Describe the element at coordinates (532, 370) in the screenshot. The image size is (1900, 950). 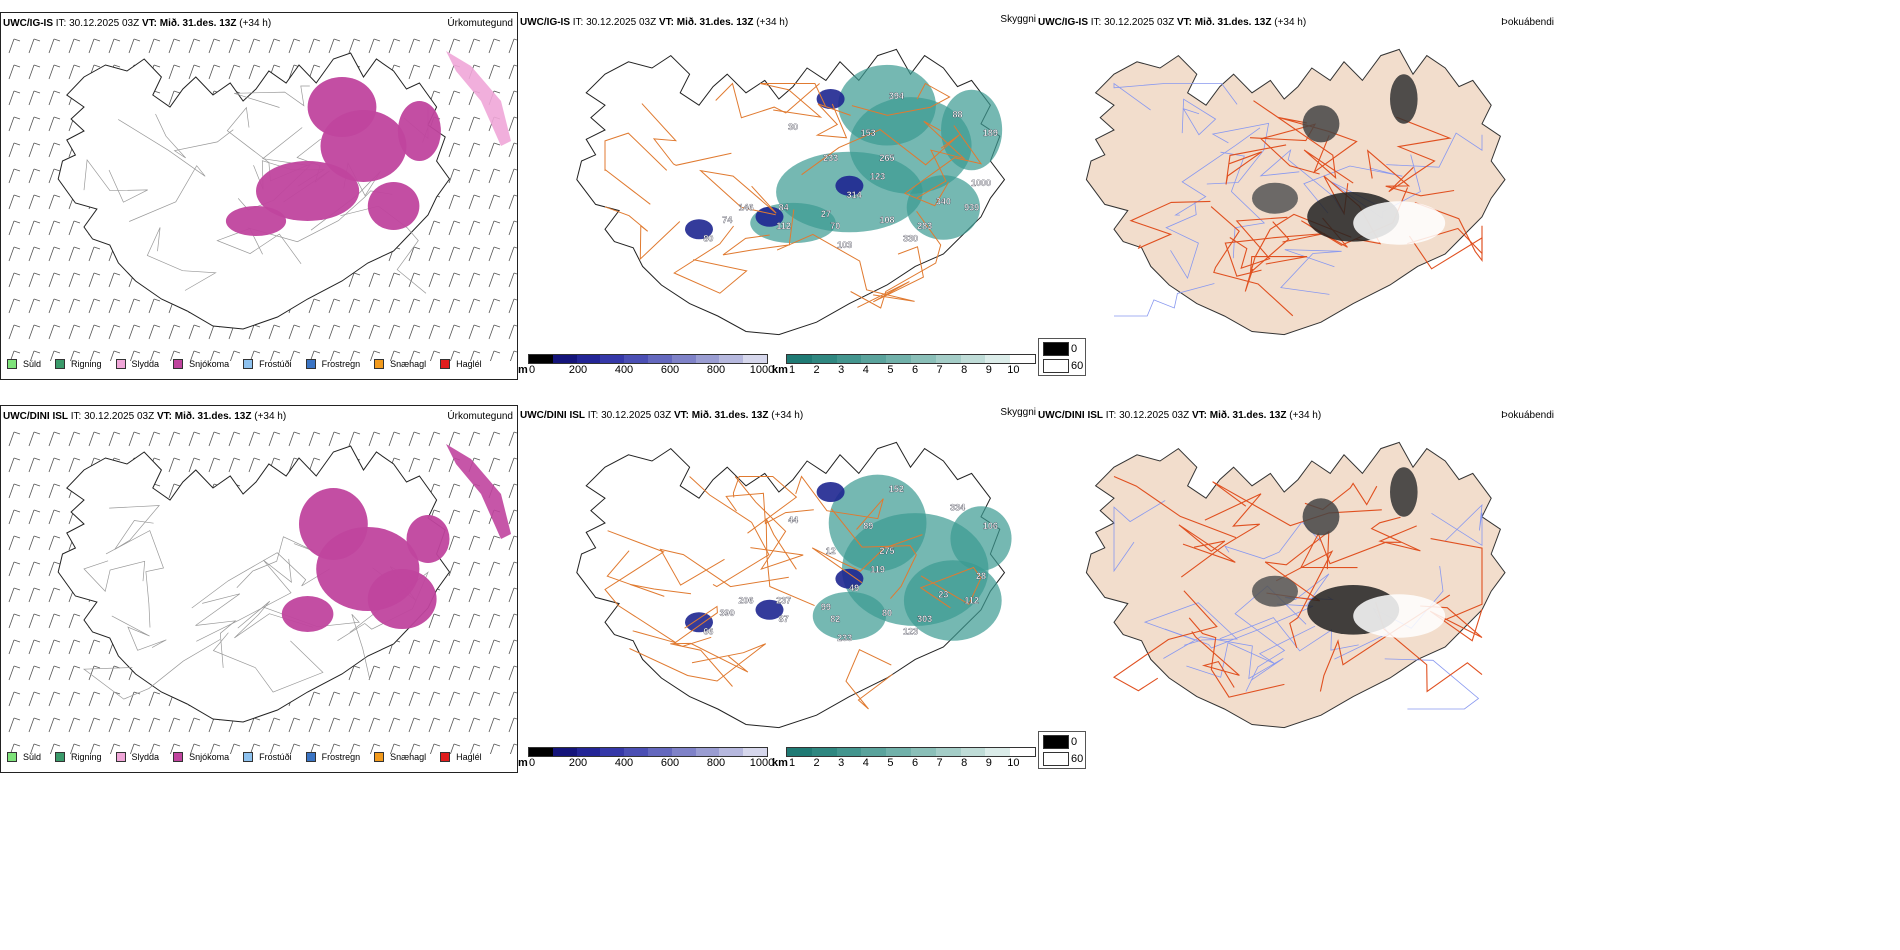
I see `colorbar-tick: 0` at that location.